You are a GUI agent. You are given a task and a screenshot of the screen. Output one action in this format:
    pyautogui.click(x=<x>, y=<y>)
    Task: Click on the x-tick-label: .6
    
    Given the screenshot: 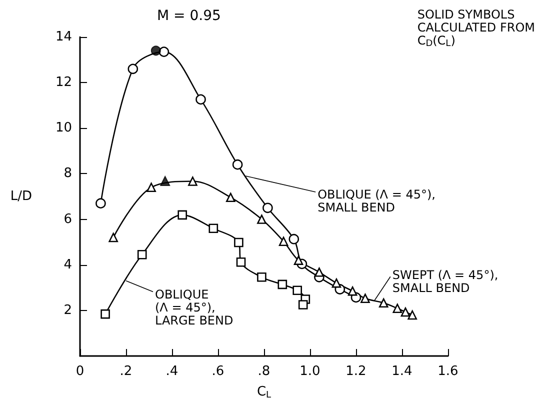 What is the action you would take?
    pyautogui.click(x=218, y=371)
    